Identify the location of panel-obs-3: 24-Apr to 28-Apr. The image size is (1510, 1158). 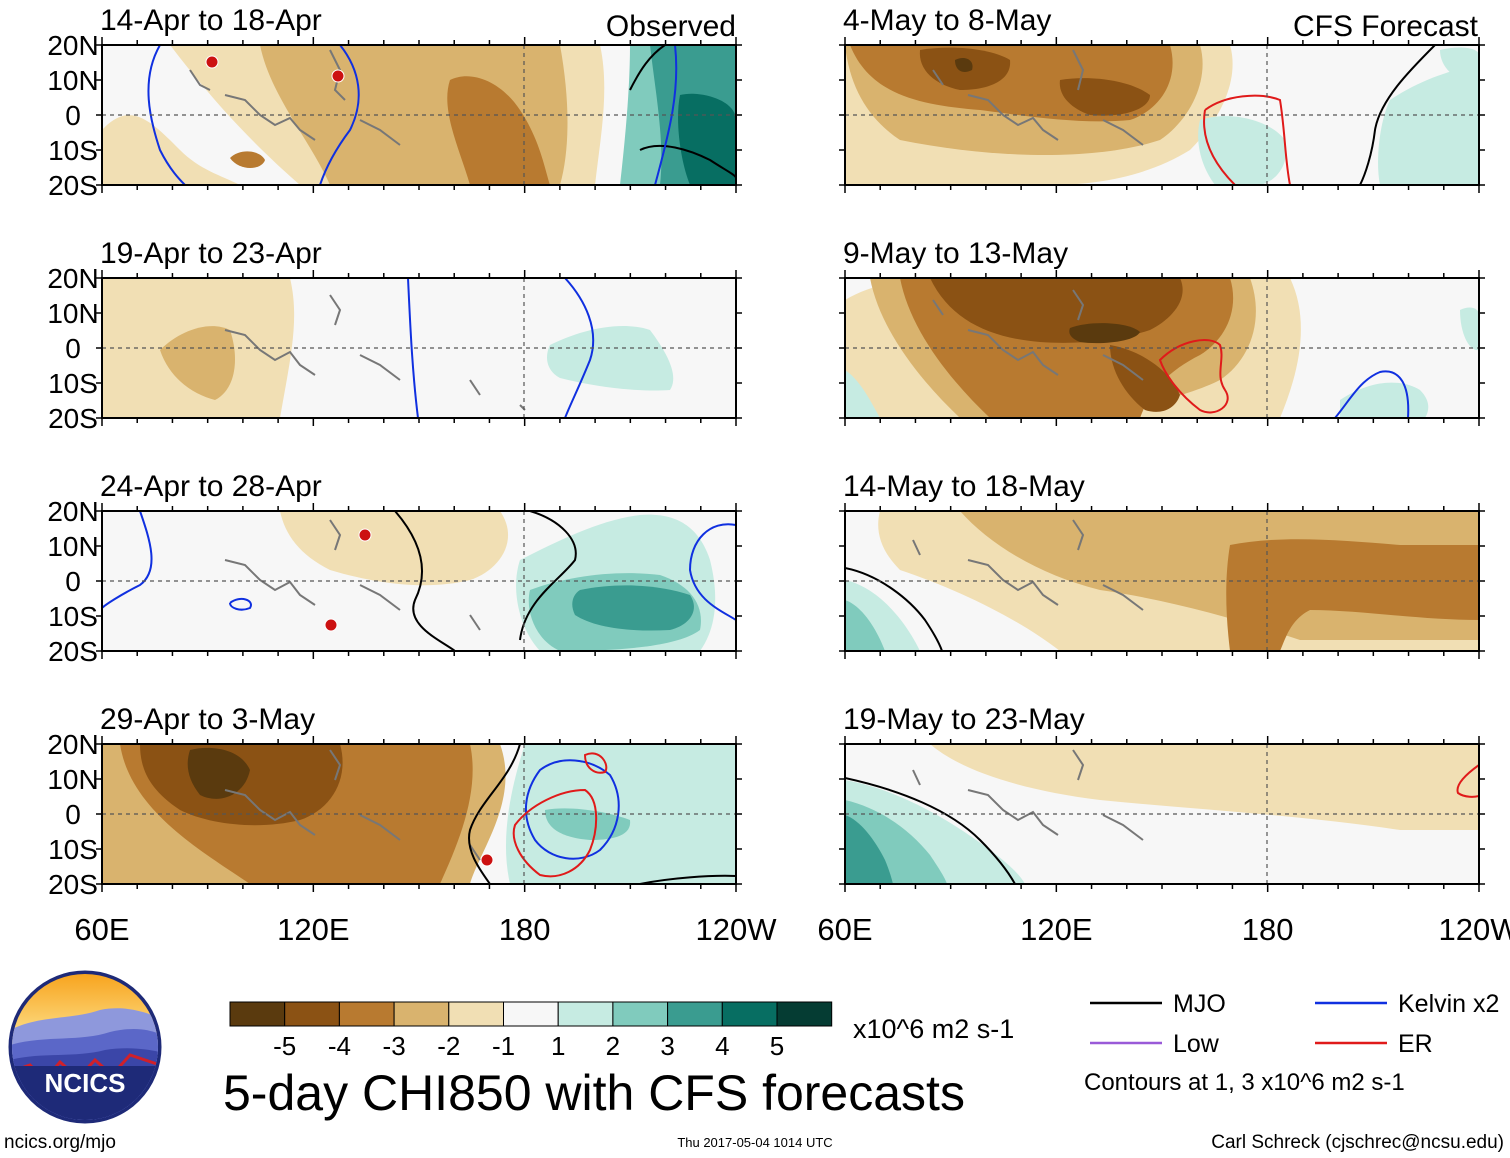
(418, 561).